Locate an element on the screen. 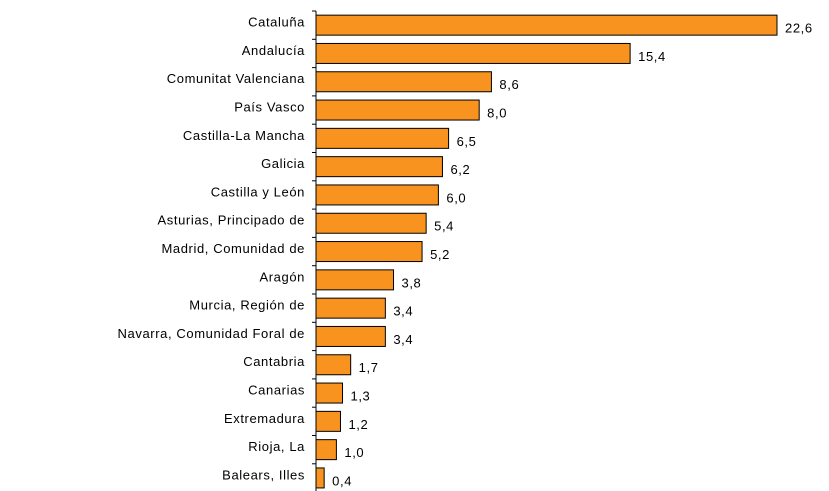 The width and height of the screenshot is (829, 491). category-label: Navarra, Comunidad Foral de is located at coordinates (211, 333).